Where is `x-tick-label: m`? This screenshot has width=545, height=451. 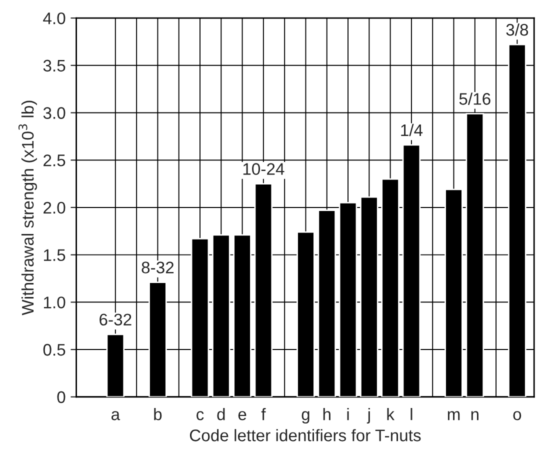
x-tick-label: m is located at coordinates (454, 415).